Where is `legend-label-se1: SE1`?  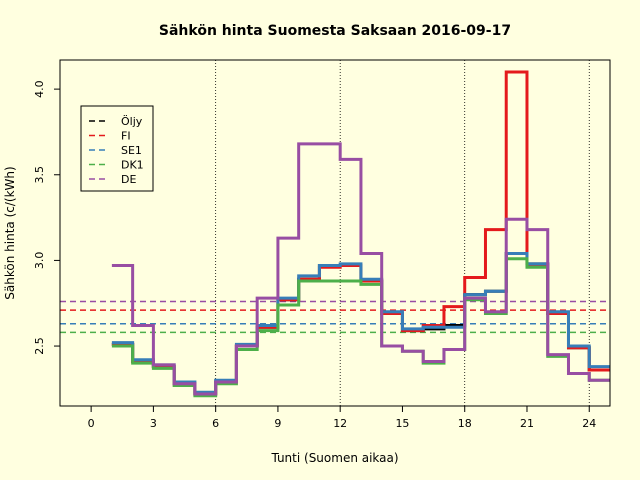 legend-label-se1: SE1 is located at coordinates (131, 150).